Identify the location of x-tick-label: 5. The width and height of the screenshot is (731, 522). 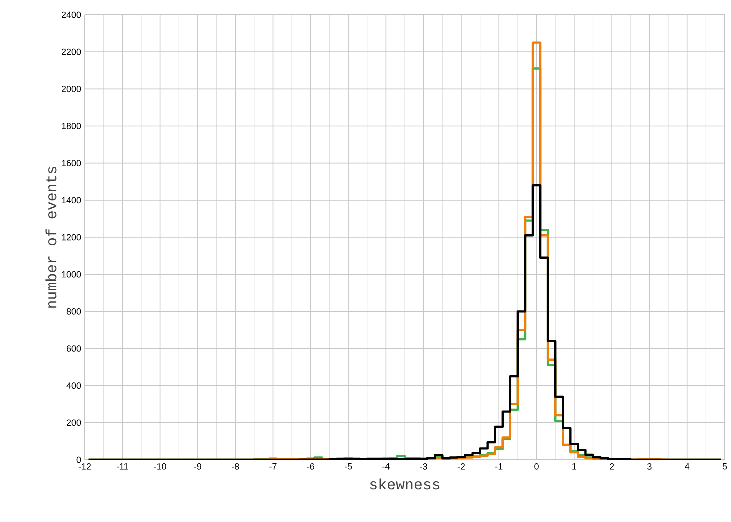
(725, 467).